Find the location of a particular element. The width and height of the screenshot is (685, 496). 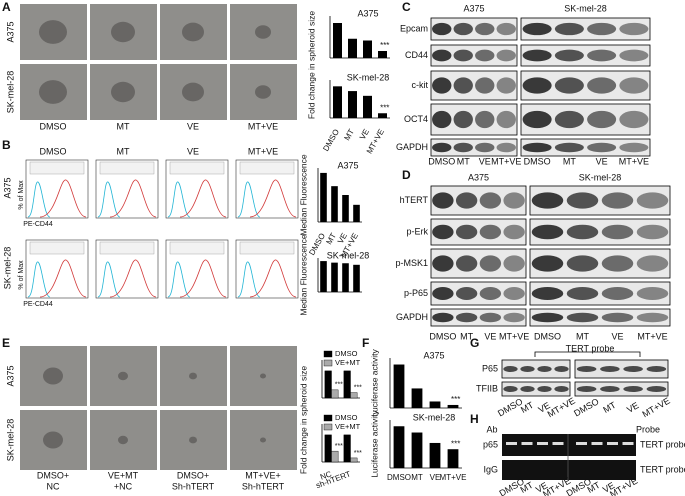

protein-label: c-kit is located at coordinates (420, 85).